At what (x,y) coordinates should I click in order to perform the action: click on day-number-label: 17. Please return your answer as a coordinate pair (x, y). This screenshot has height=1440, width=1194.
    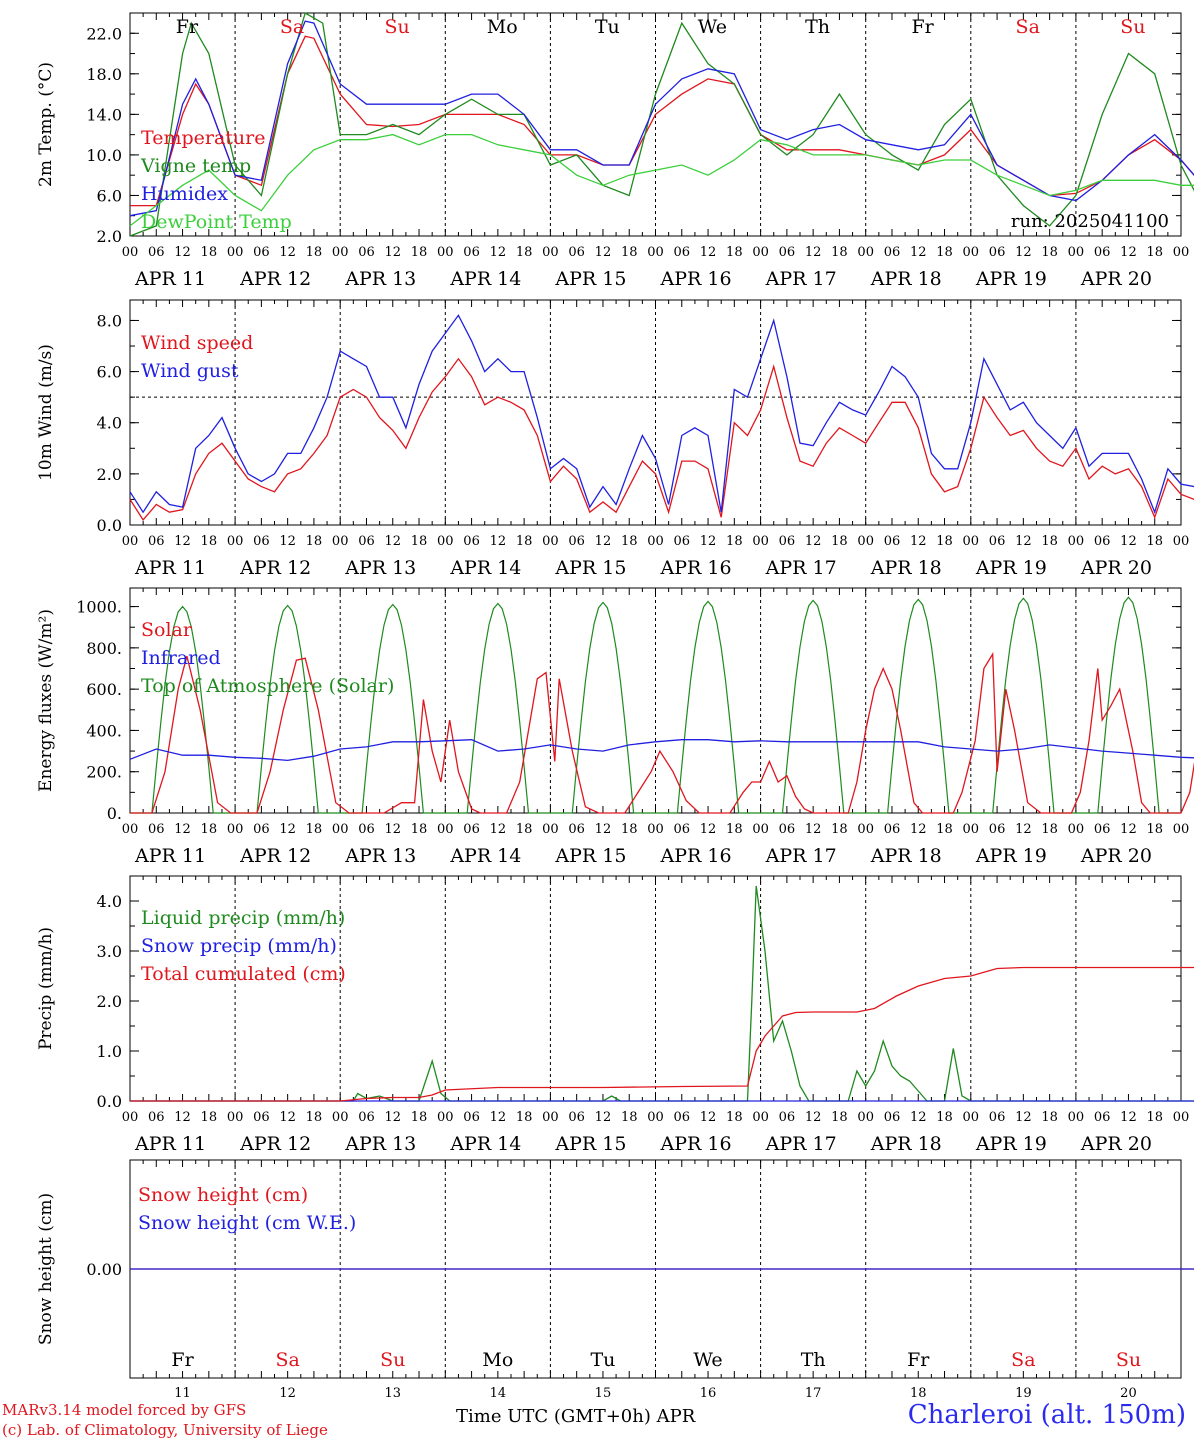
    Looking at the image, I should click on (813, 1393).